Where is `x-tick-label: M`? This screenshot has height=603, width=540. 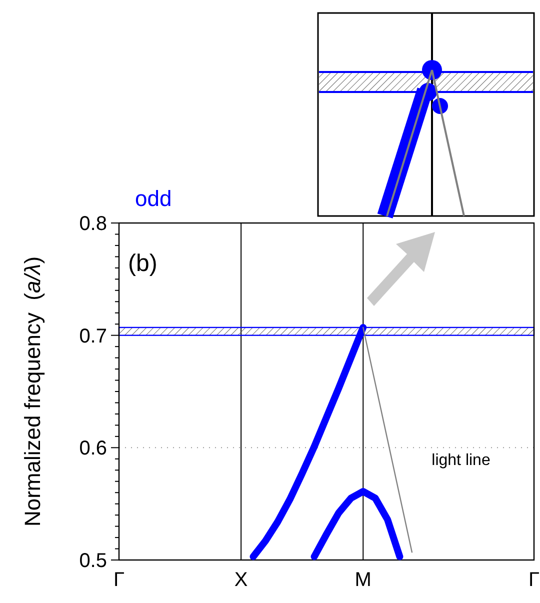 x-tick-label: M is located at coordinates (363, 580).